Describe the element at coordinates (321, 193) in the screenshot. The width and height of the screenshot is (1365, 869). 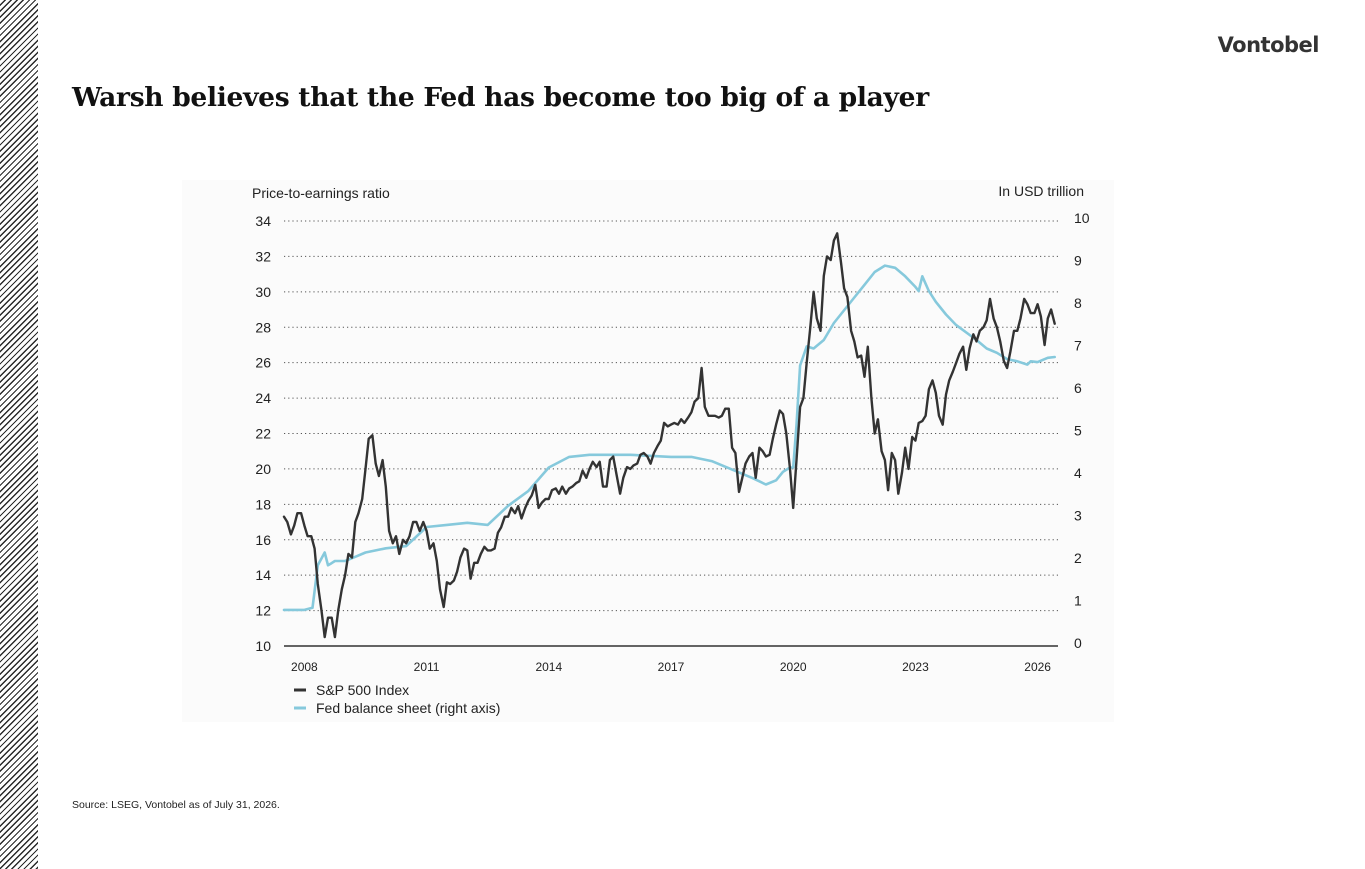
I see `y-left-axis-label: Price-to-earnings ratio` at that location.